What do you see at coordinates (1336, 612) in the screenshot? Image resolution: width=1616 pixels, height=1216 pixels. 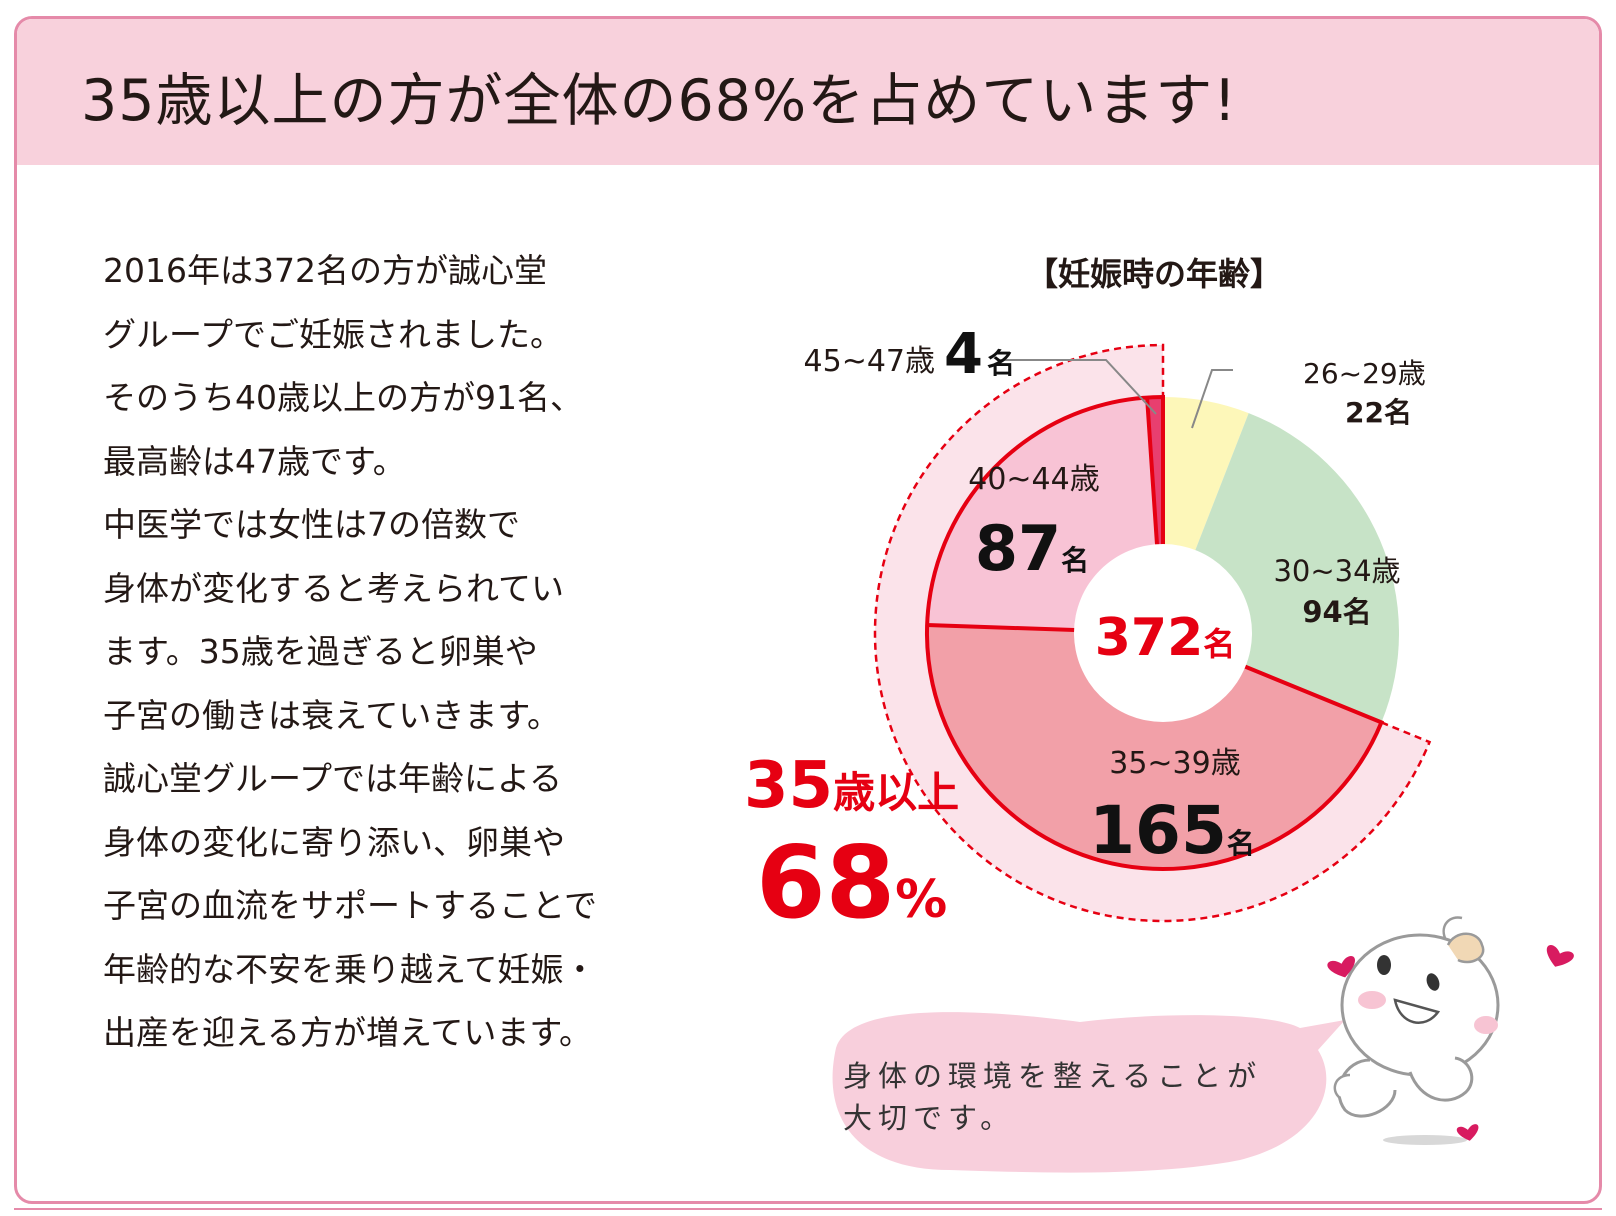 I see `slice-count-30-34: 94名` at bounding box center [1336, 612].